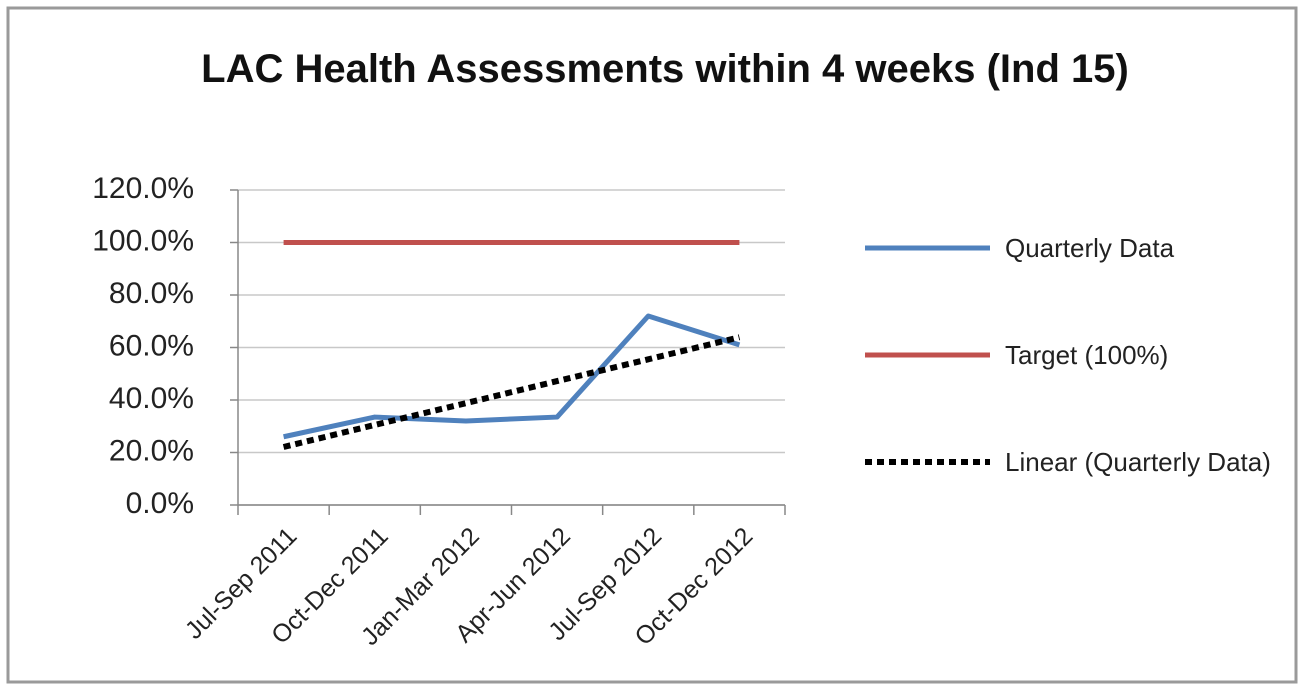  Describe the element at coordinates (1090, 248) in the screenshot. I see `legend-label: Quarterly Data` at that location.